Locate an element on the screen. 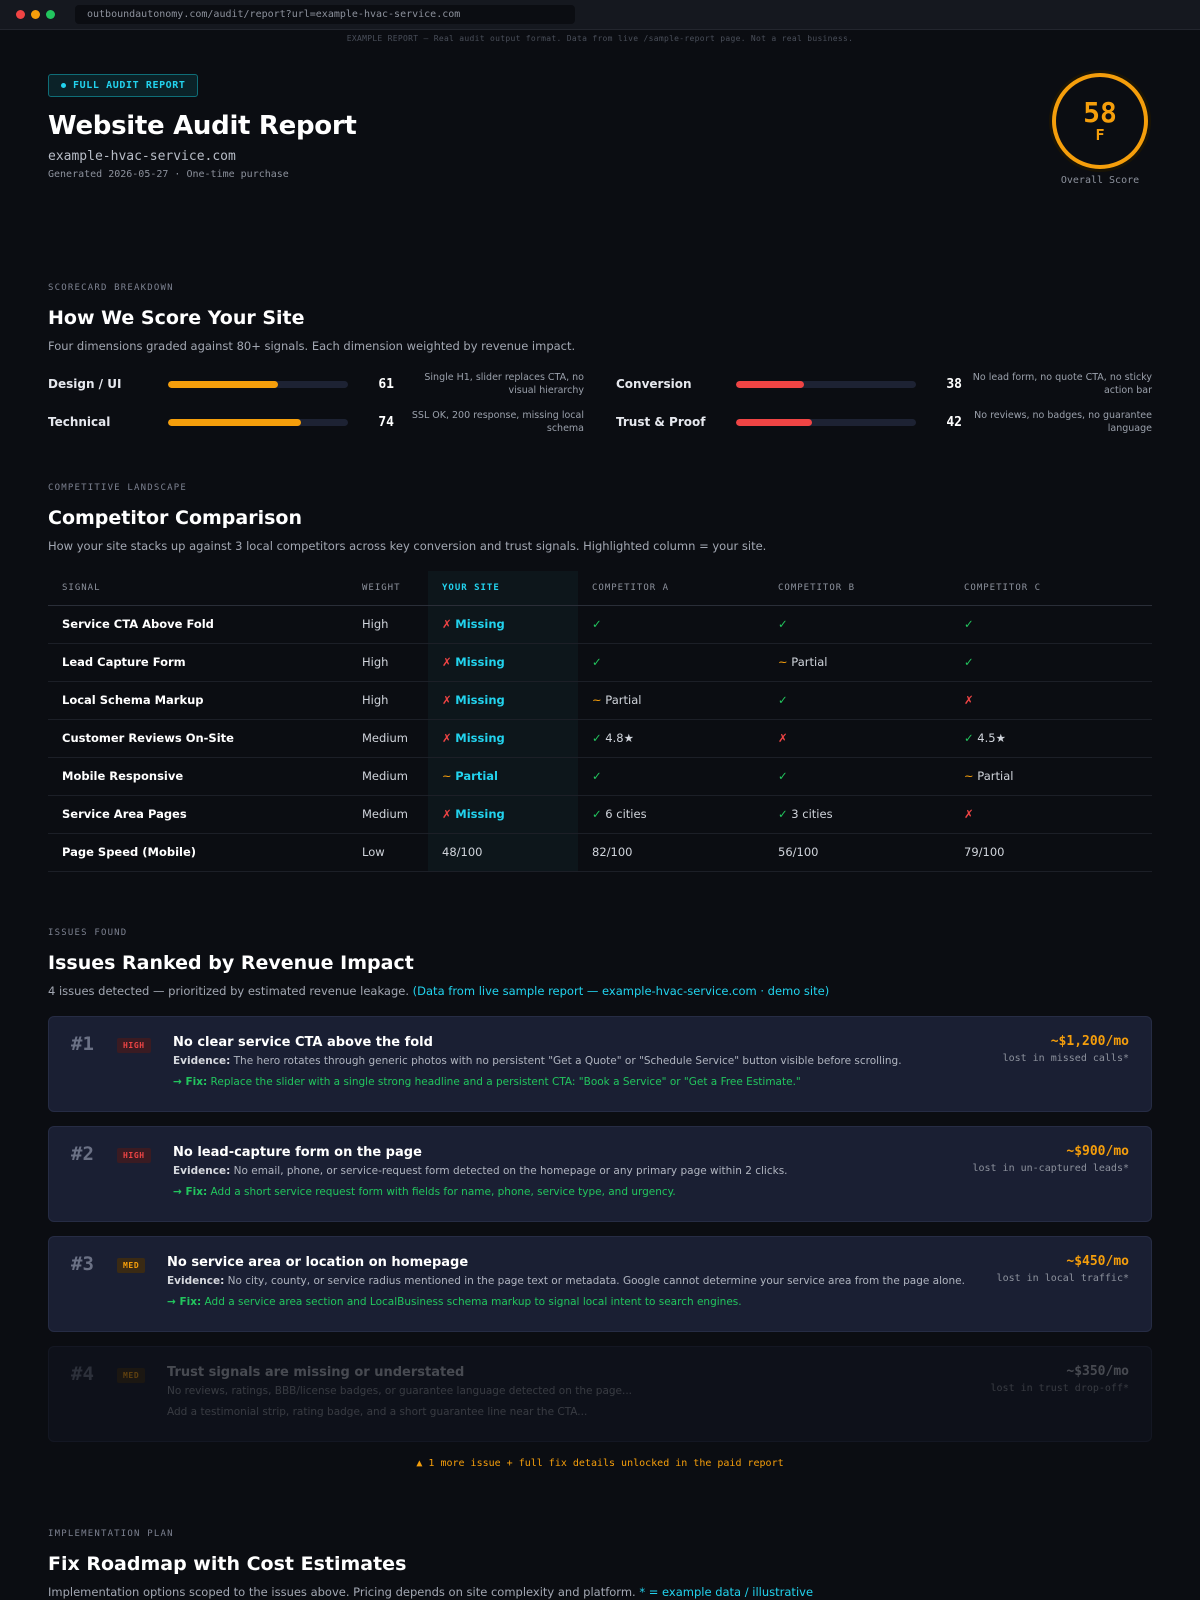 The width and height of the screenshot is (1200, 1600). signal-name: Local Schema Markup is located at coordinates (198, 700).